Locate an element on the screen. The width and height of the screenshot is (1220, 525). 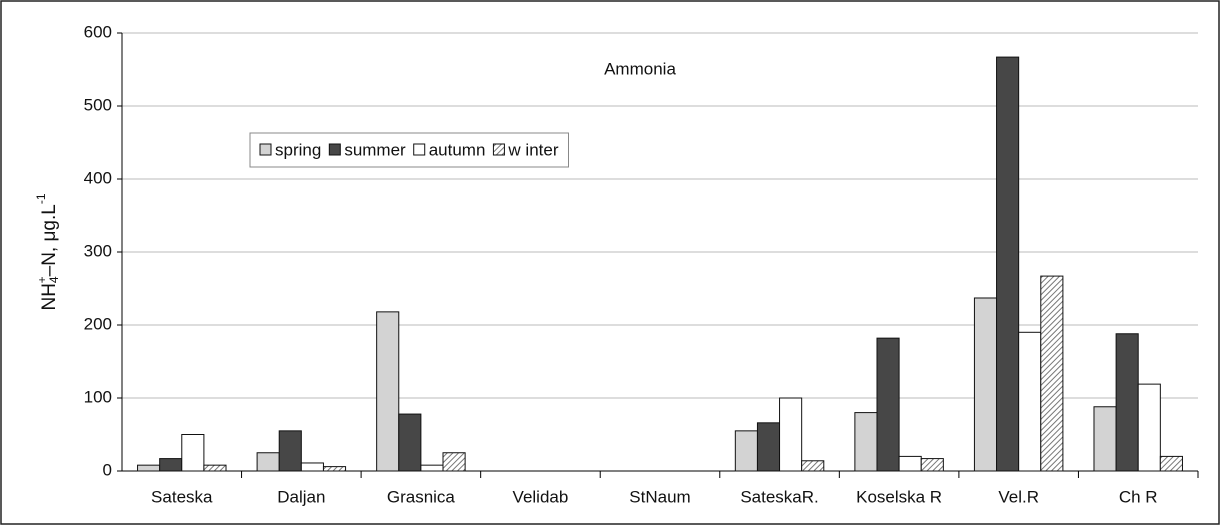
x-tick-label: Daljan is located at coordinates (301, 496).